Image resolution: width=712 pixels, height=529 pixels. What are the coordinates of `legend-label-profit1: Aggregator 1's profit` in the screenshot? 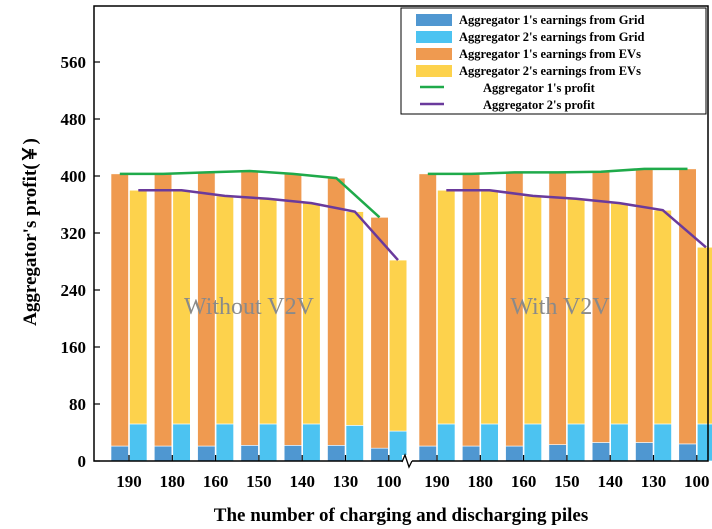 It's located at (539, 88).